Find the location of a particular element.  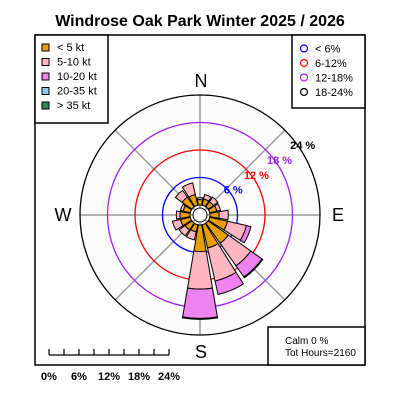

ring-label-3: 18 % is located at coordinates (279, 161).